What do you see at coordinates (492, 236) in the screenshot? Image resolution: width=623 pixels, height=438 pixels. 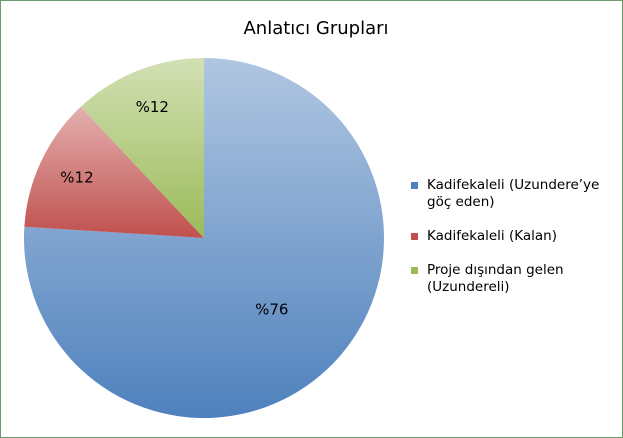 I see `legend-label: Kadifekaleli (Kalan)` at bounding box center [492, 236].